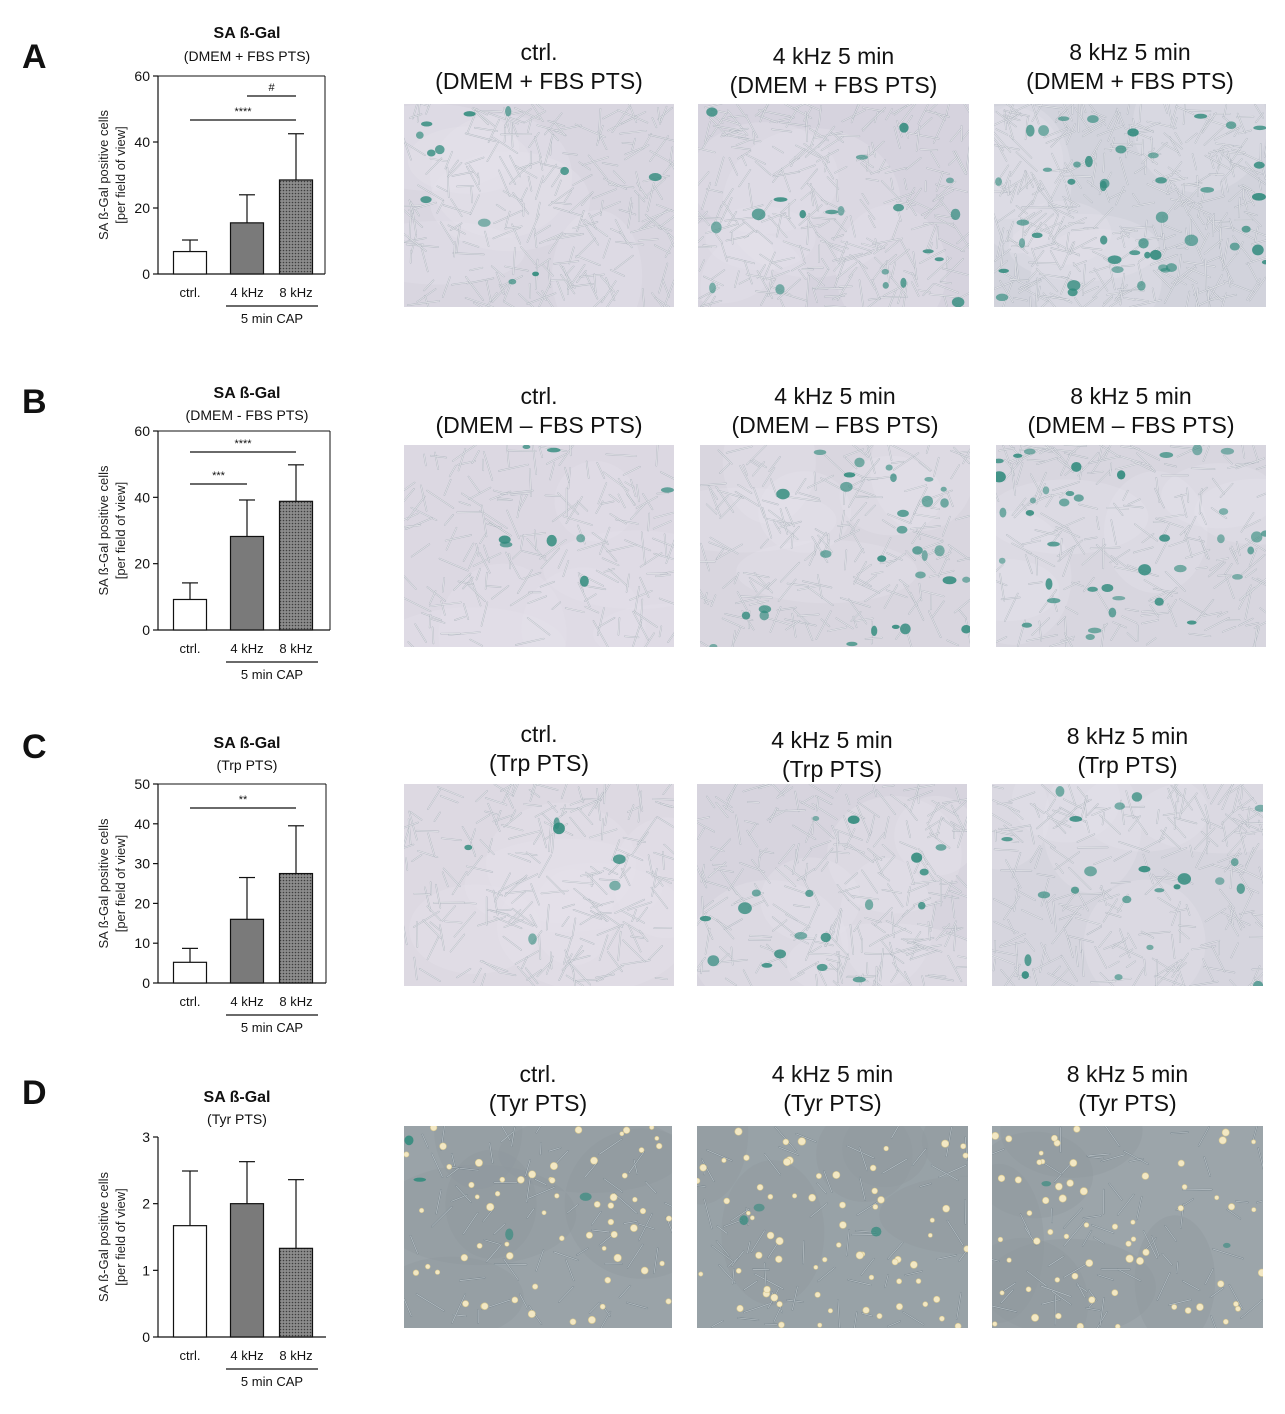 The width and height of the screenshot is (1285, 1414). I want to click on y-tick-label: 1, so click(146, 1270).